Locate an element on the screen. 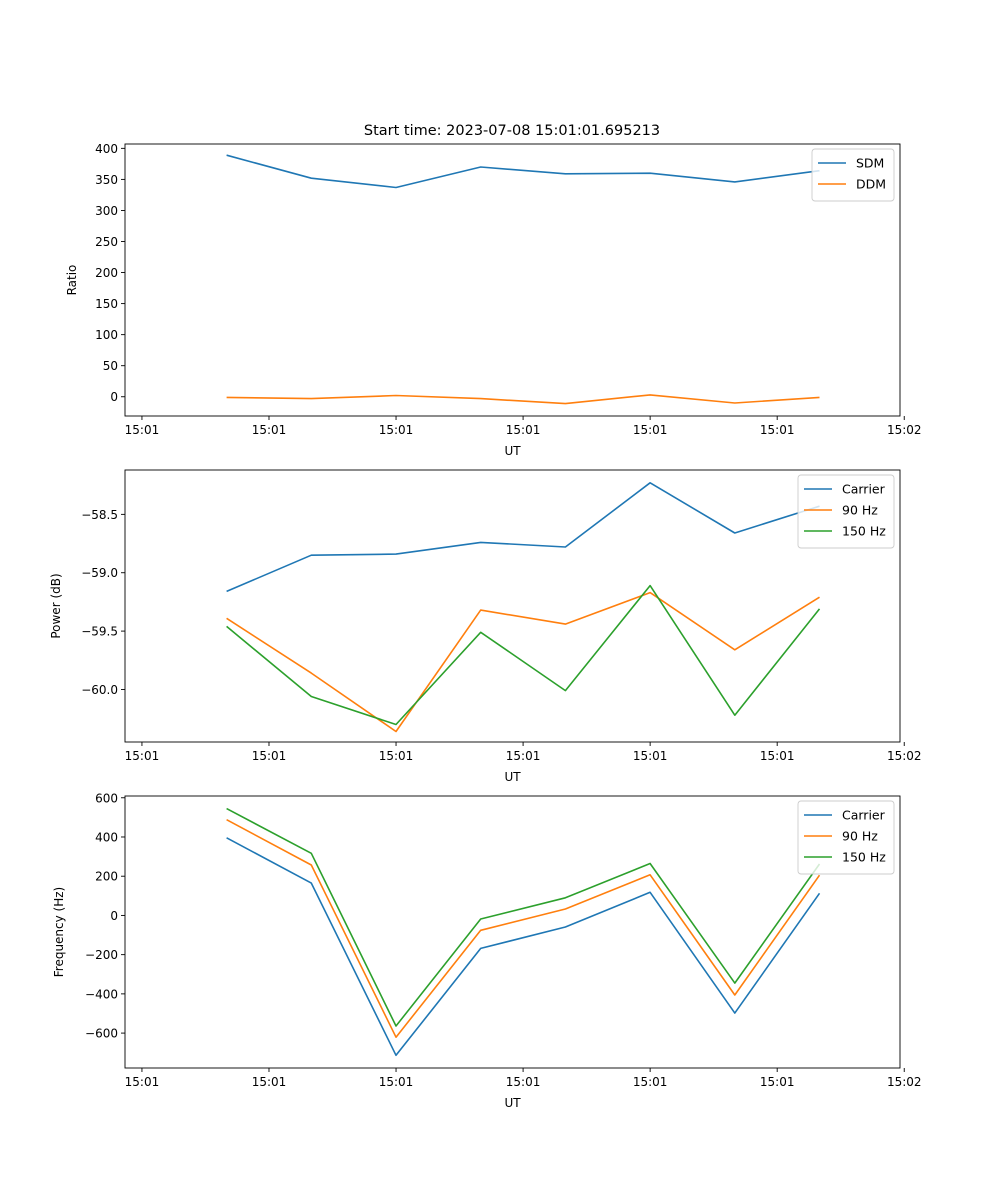 The width and height of the screenshot is (1000, 1200). y-tick-label: −400 is located at coordinates (101, 994).